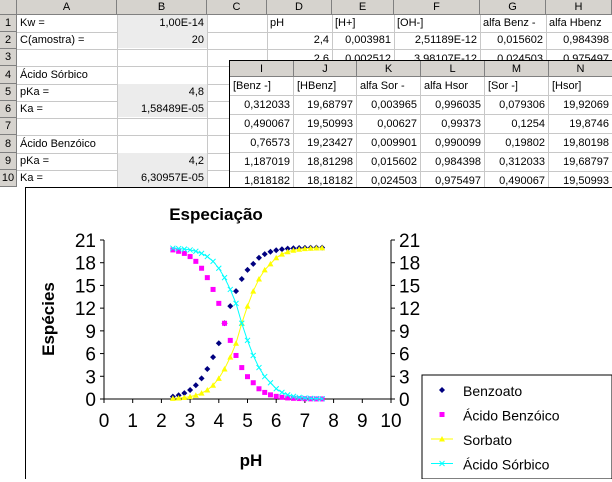 The height and width of the screenshot is (482, 612). Describe the element at coordinates (363, 7) in the screenshot. I see `column-header-e: E` at that location.